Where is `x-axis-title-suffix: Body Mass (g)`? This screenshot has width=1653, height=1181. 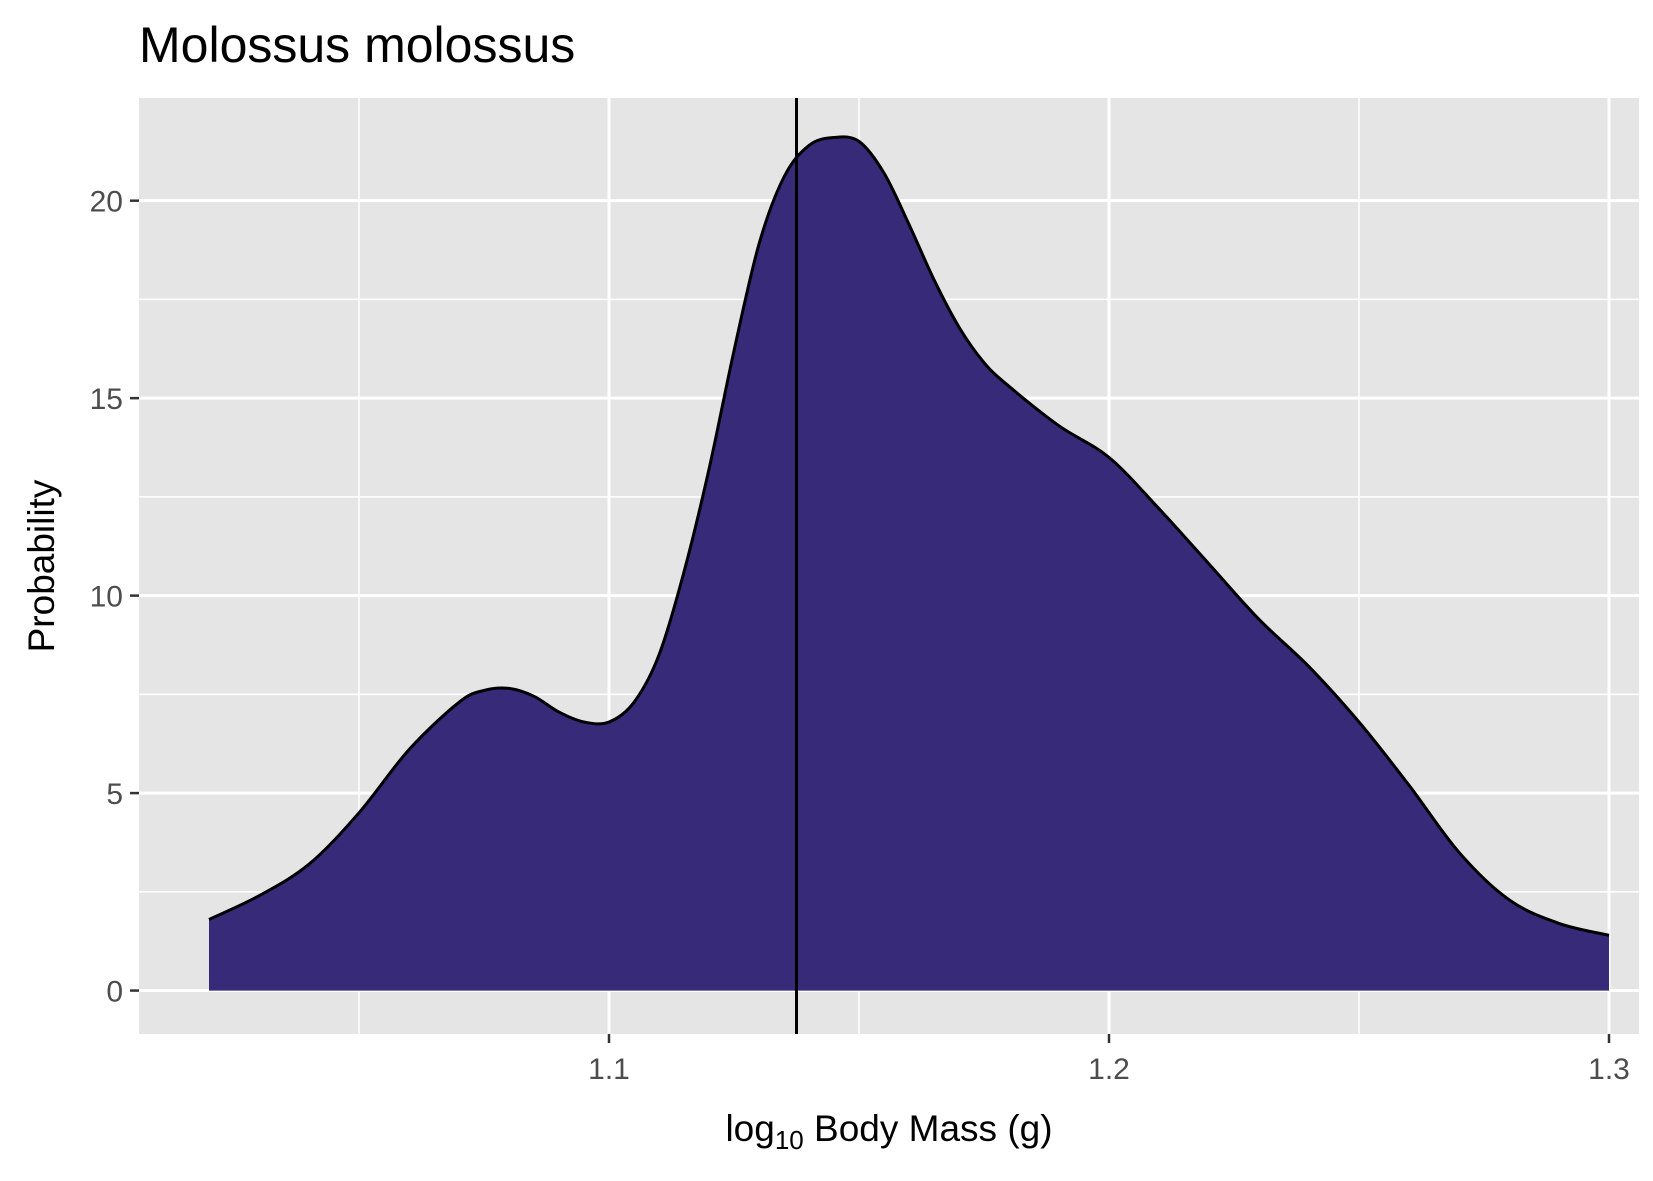
x-axis-title-suffix: Body Mass (g) is located at coordinates (928, 1128).